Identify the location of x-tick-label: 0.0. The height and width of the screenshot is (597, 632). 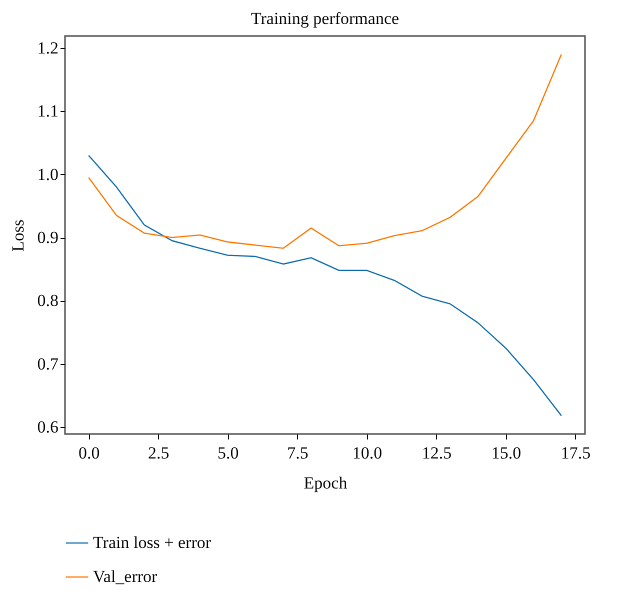
(89, 453).